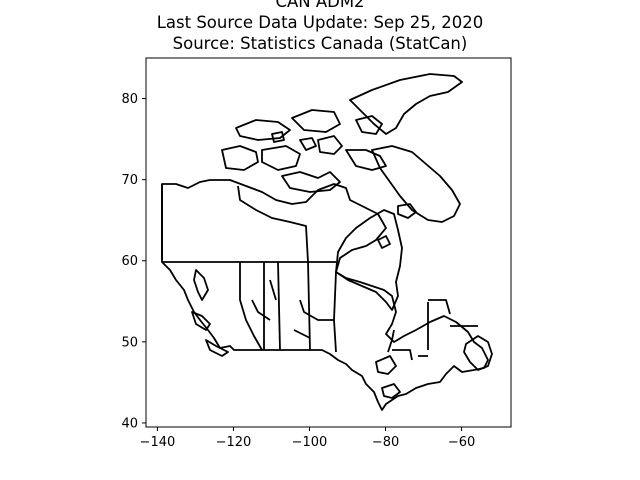 Image resolution: width=640 pixels, height=480 pixels. I want to click on baffin-island, so click(416, 184).